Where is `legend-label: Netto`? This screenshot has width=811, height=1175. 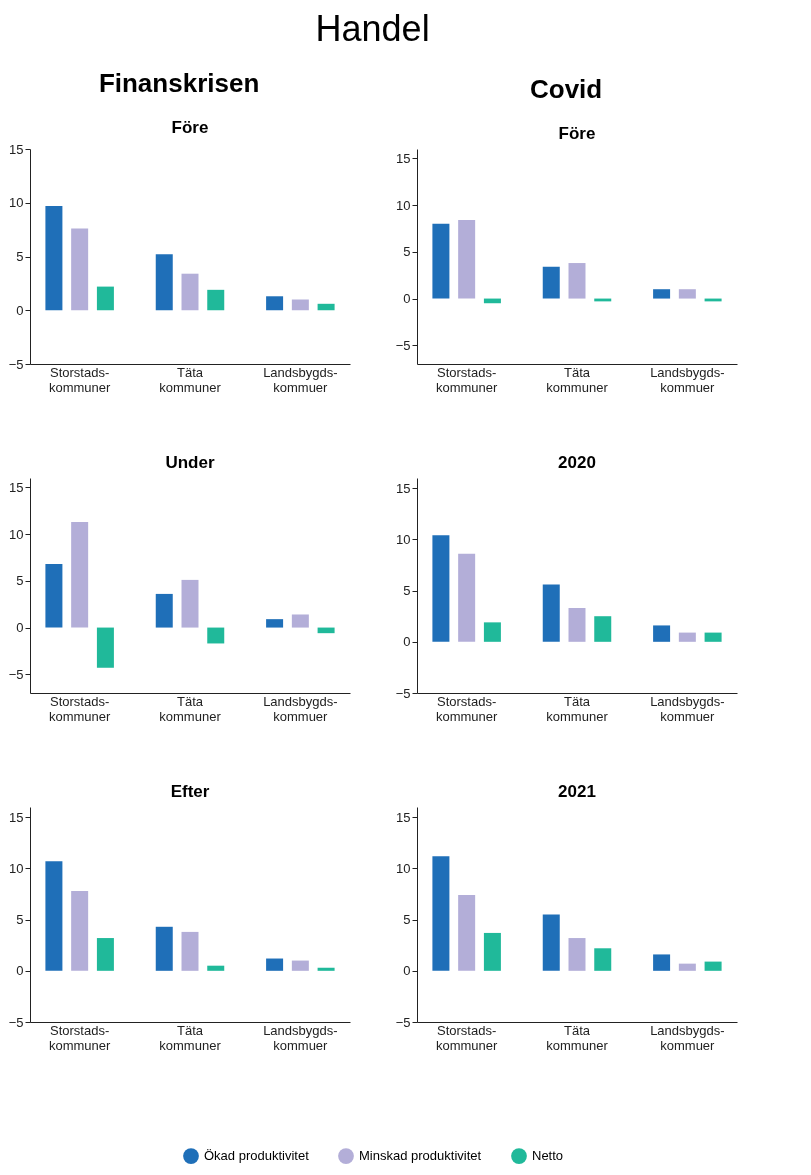 legend-label: Netto is located at coordinates (548, 1156).